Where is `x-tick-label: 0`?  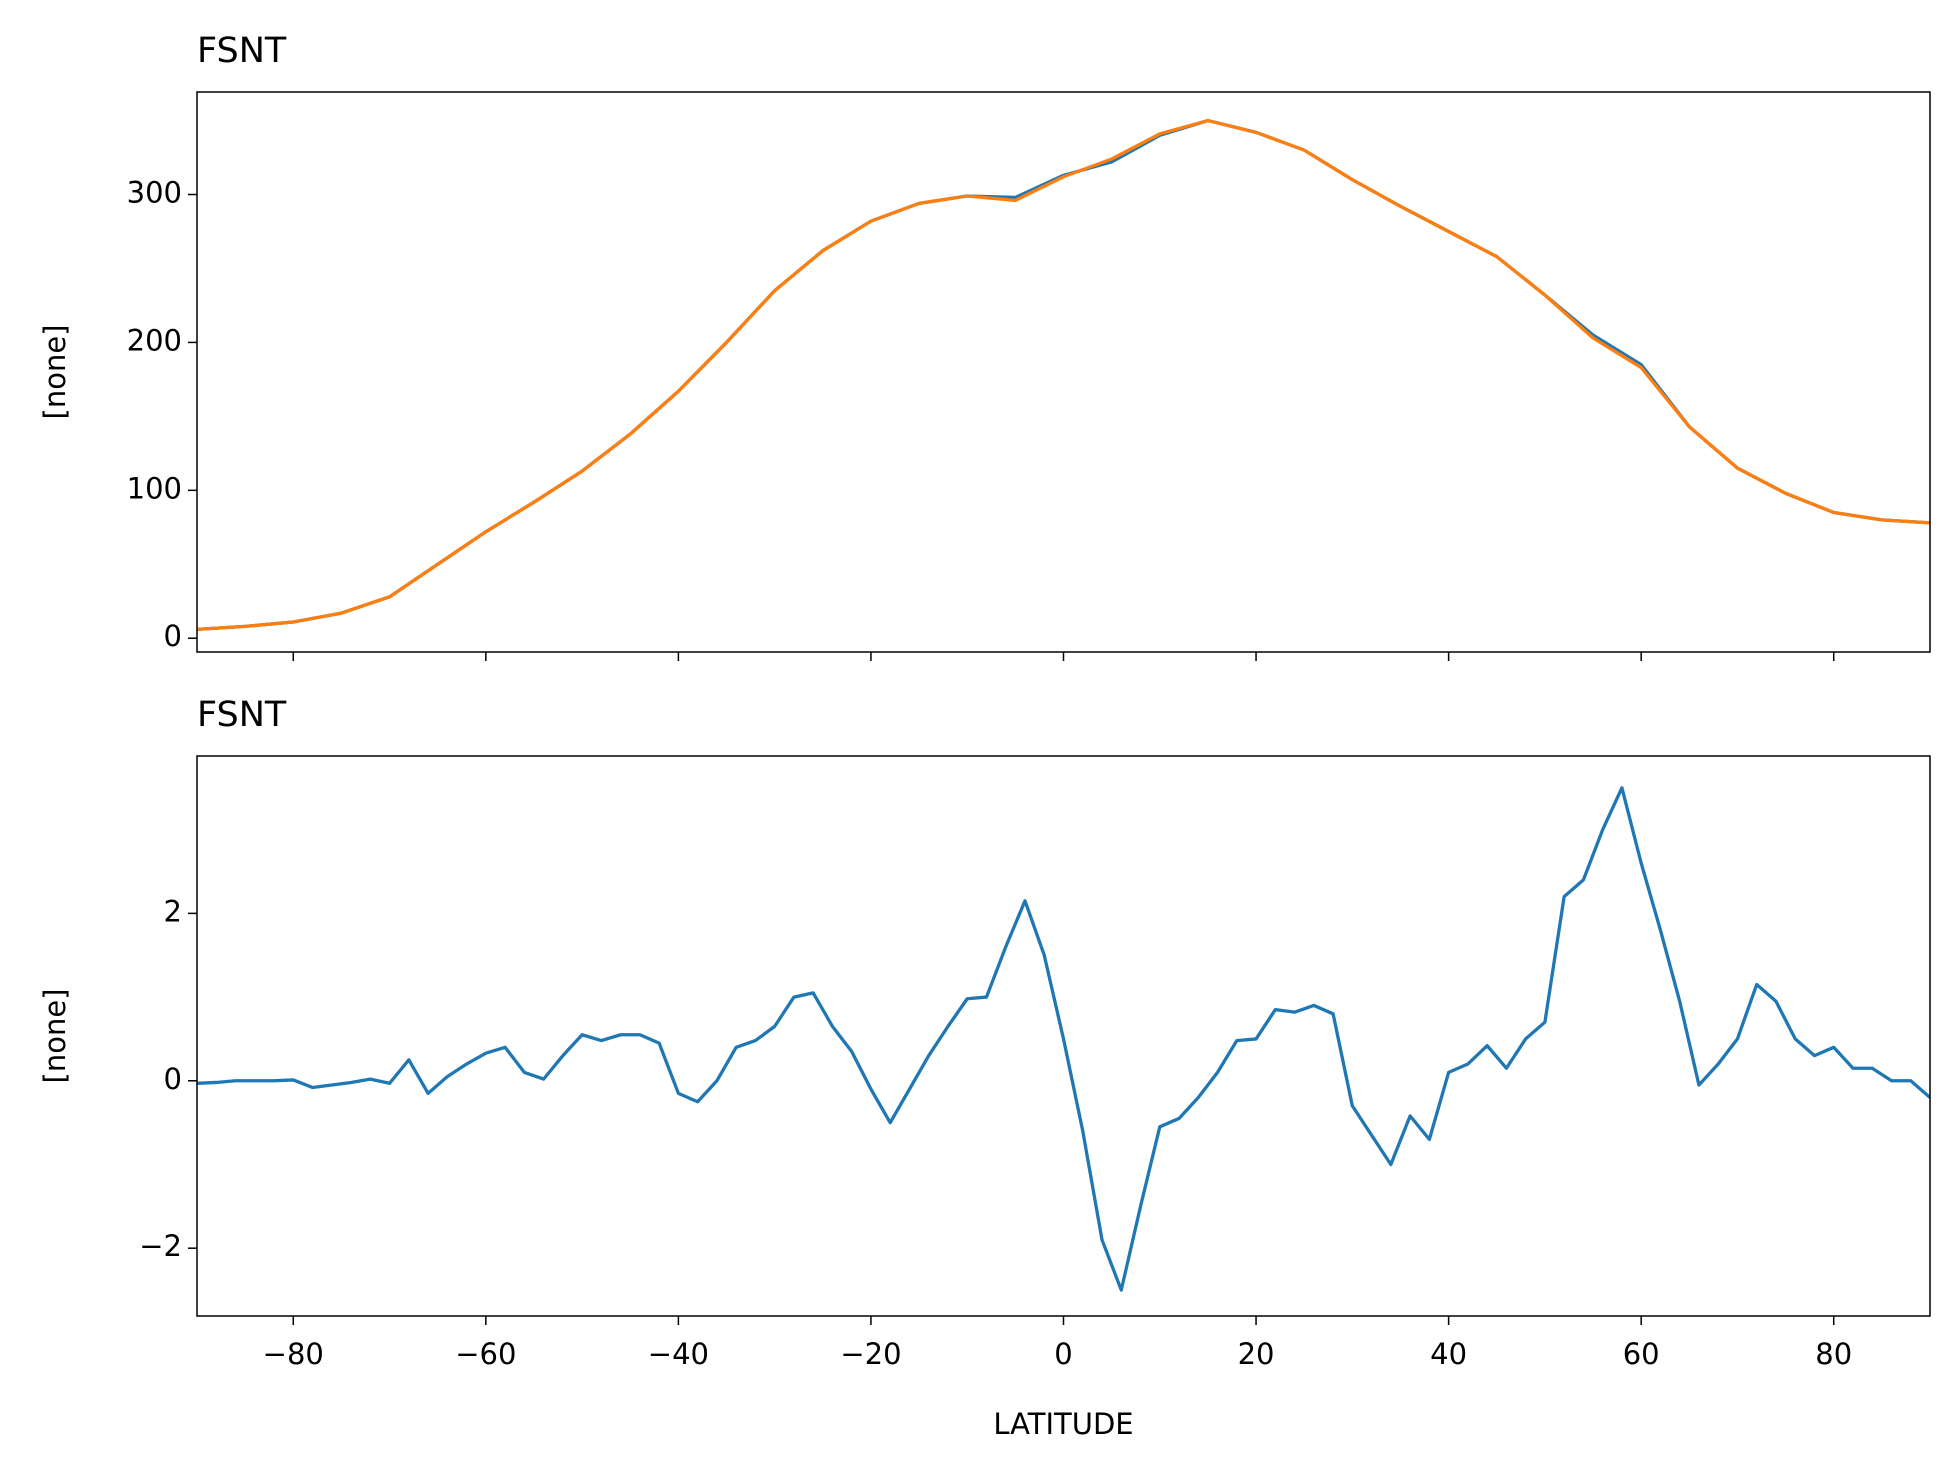 x-tick-label: 0 is located at coordinates (1063, 1354).